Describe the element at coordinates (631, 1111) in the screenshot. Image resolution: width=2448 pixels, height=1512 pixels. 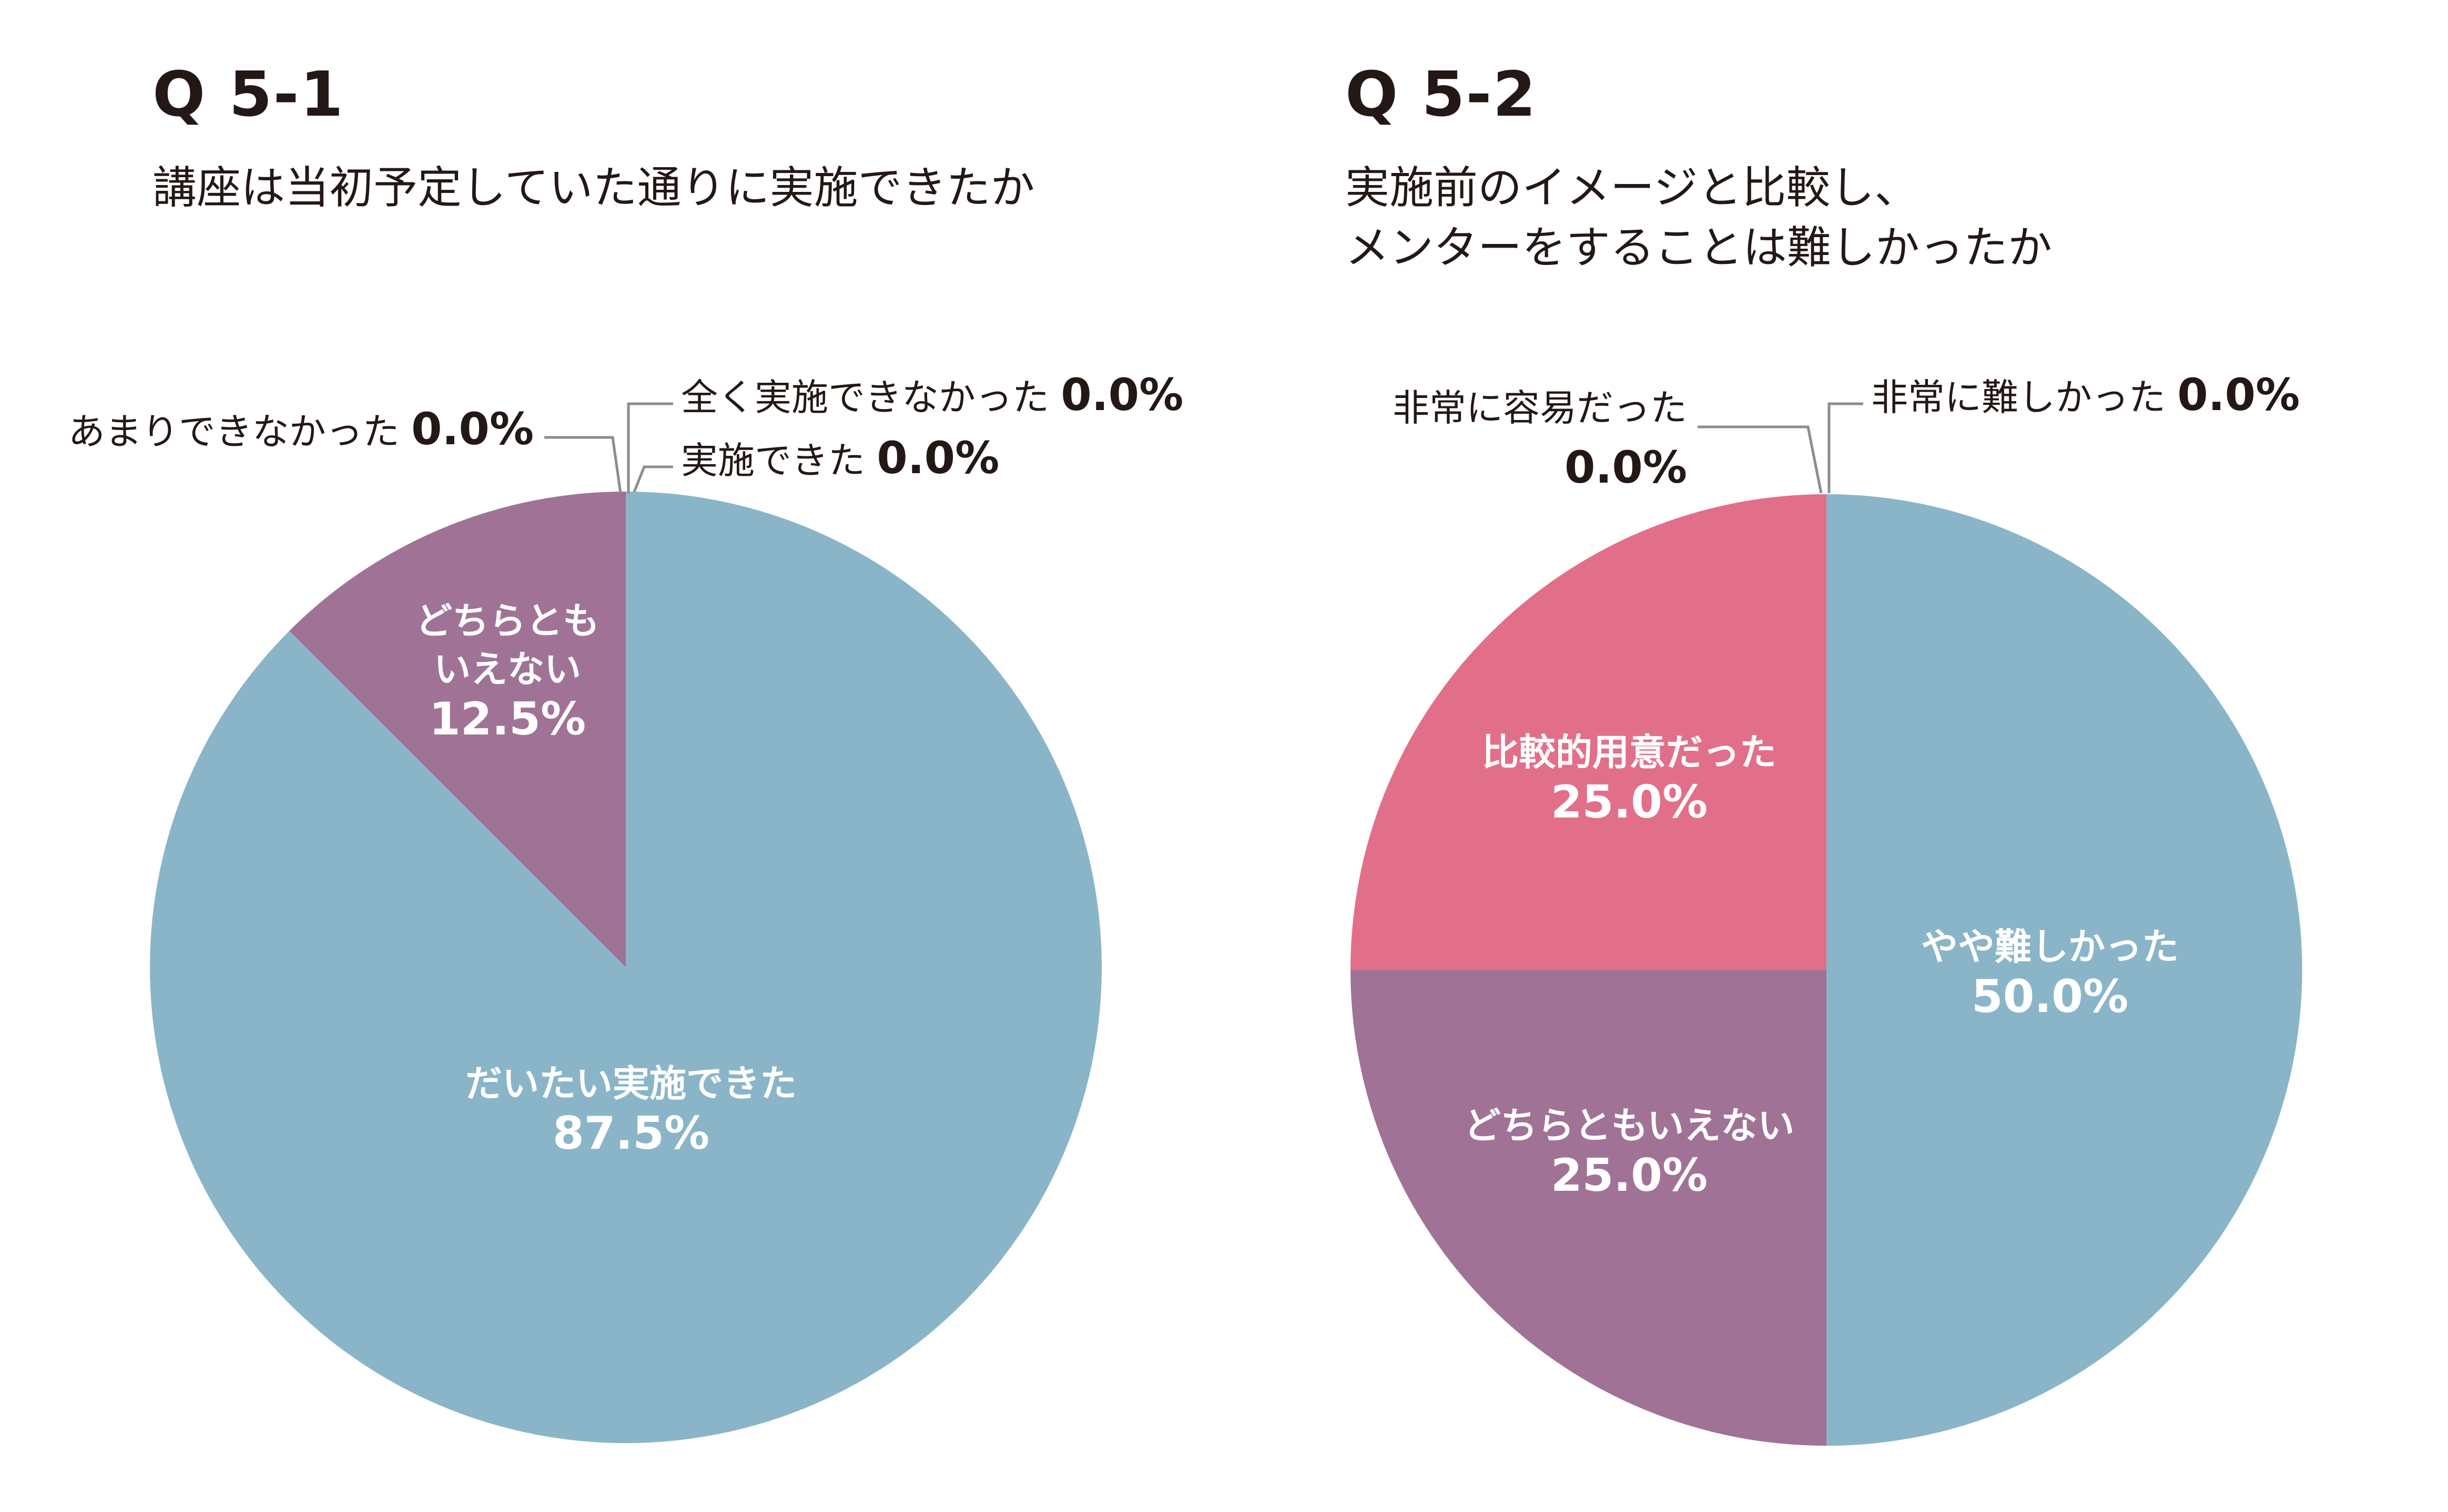
I see `slice-label: だいたい実施できた 87.5%` at that location.